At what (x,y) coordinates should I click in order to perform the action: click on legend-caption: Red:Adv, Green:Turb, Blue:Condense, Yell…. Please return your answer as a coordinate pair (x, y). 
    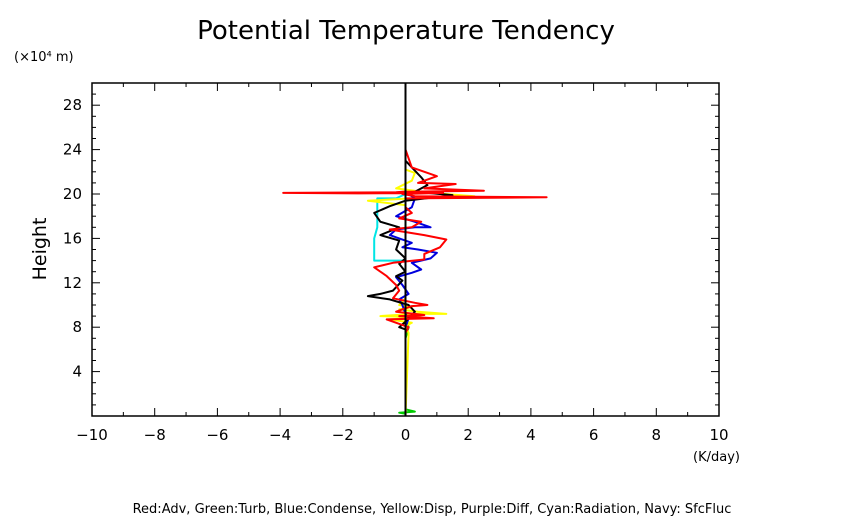
    Looking at the image, I should click on (432, 509).